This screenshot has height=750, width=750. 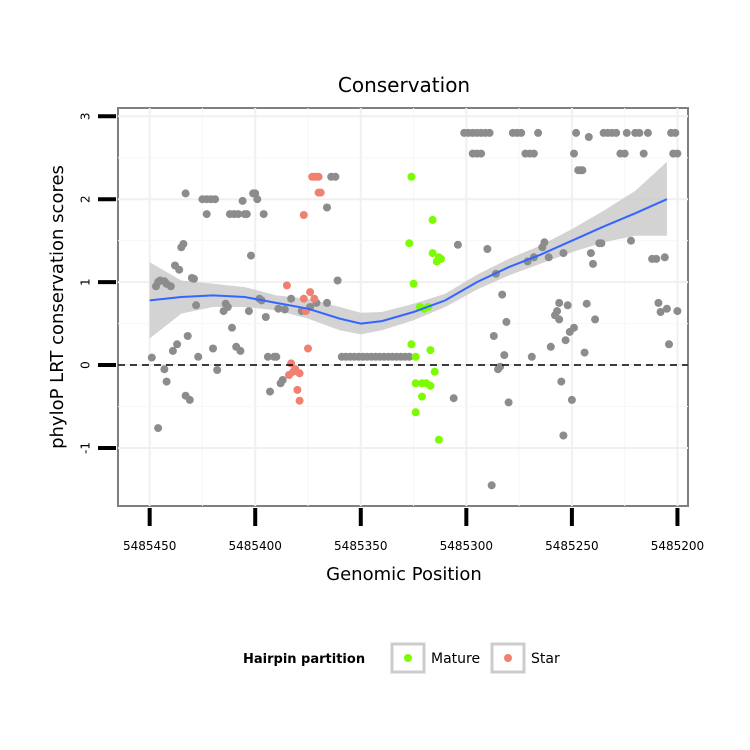 What do you see at coordinates (86, 365) in the screenshot?
I see `y-tick-label: 0` at bounding box center [86, 365].